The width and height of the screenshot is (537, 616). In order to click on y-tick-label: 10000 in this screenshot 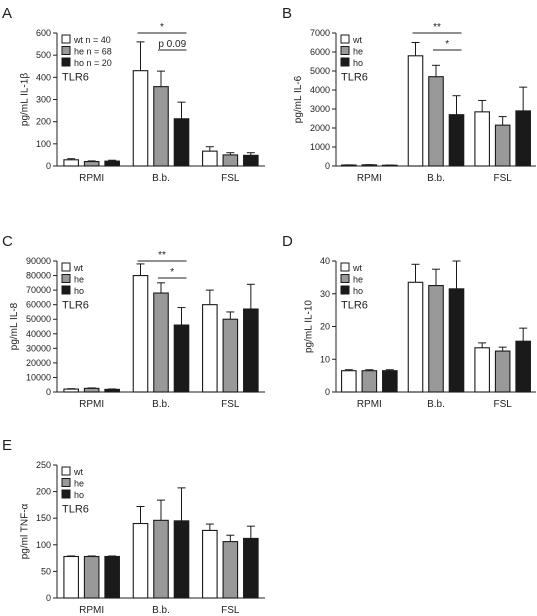, I will do `click(38, 377)`.